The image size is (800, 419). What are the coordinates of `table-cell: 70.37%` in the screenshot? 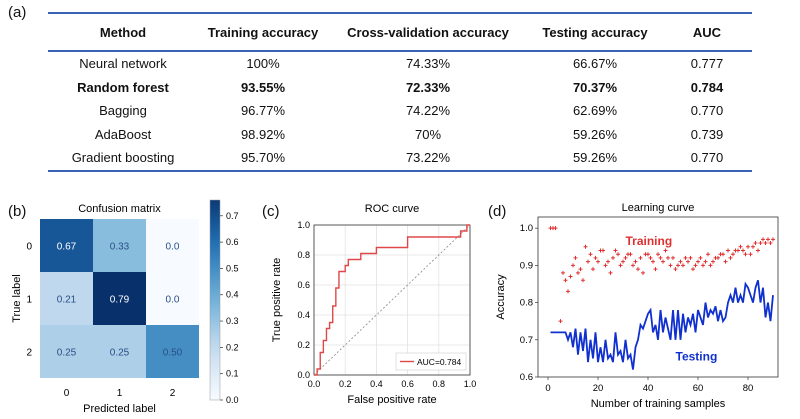 It's located at (595, 87).